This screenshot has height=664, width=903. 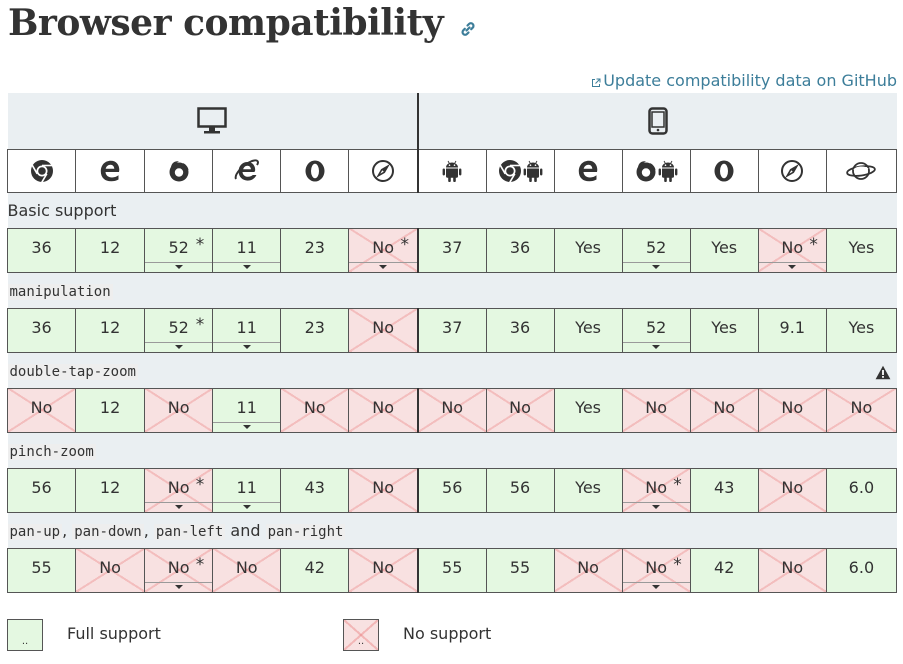 What do you see at coordinates (110, 170) in the screenshot?
I see `edge-icon` at bounding box center [110, 170].